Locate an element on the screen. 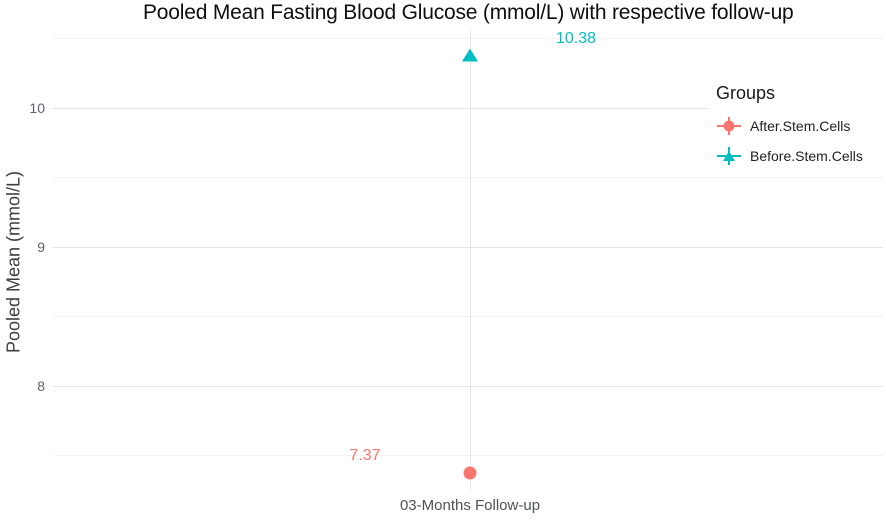 This screenshot has height=522, width=886. legend-item-label: Before.Stem.Cells is located at coordinates (806, 156).